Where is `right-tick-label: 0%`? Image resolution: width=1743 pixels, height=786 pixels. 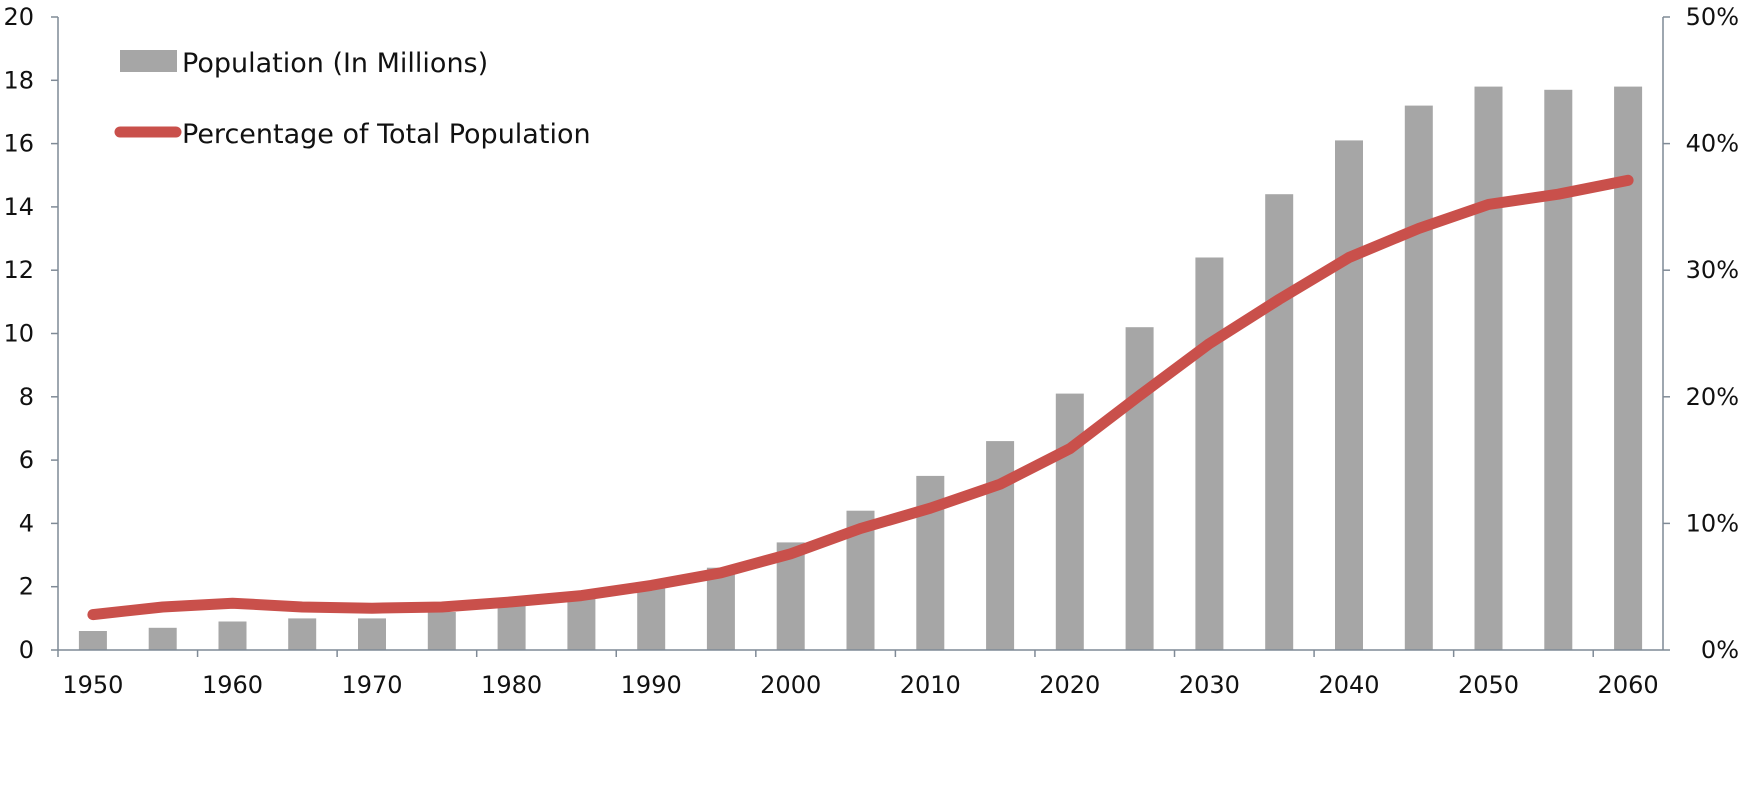
right-tick-label: 0% is located at coordinates (1720, 650).